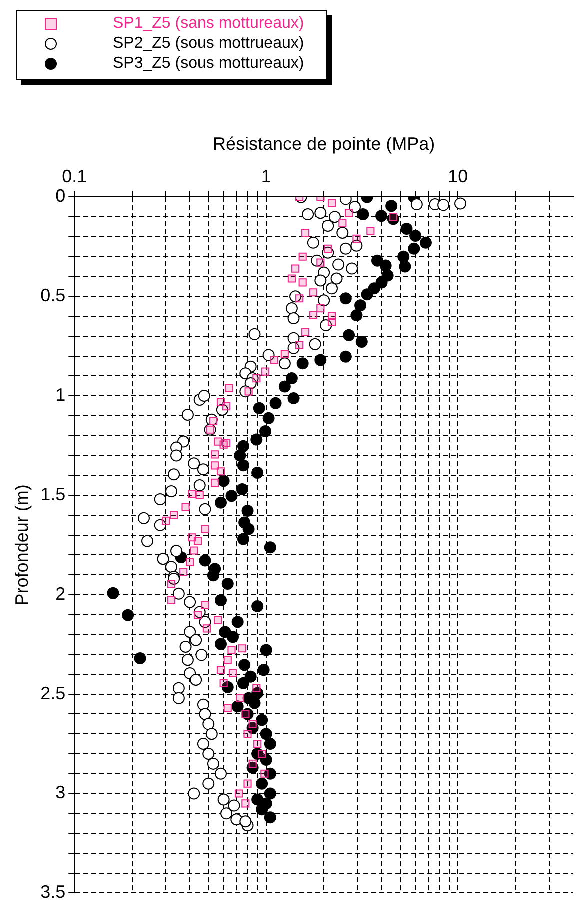 The height and width of the screenshot is (915, 588). What do you see at coordinates (324, 144) in the screenshot?
I see `x-axis-title: Résistance de pointe (MPa)` at bounding box center [324, 144].